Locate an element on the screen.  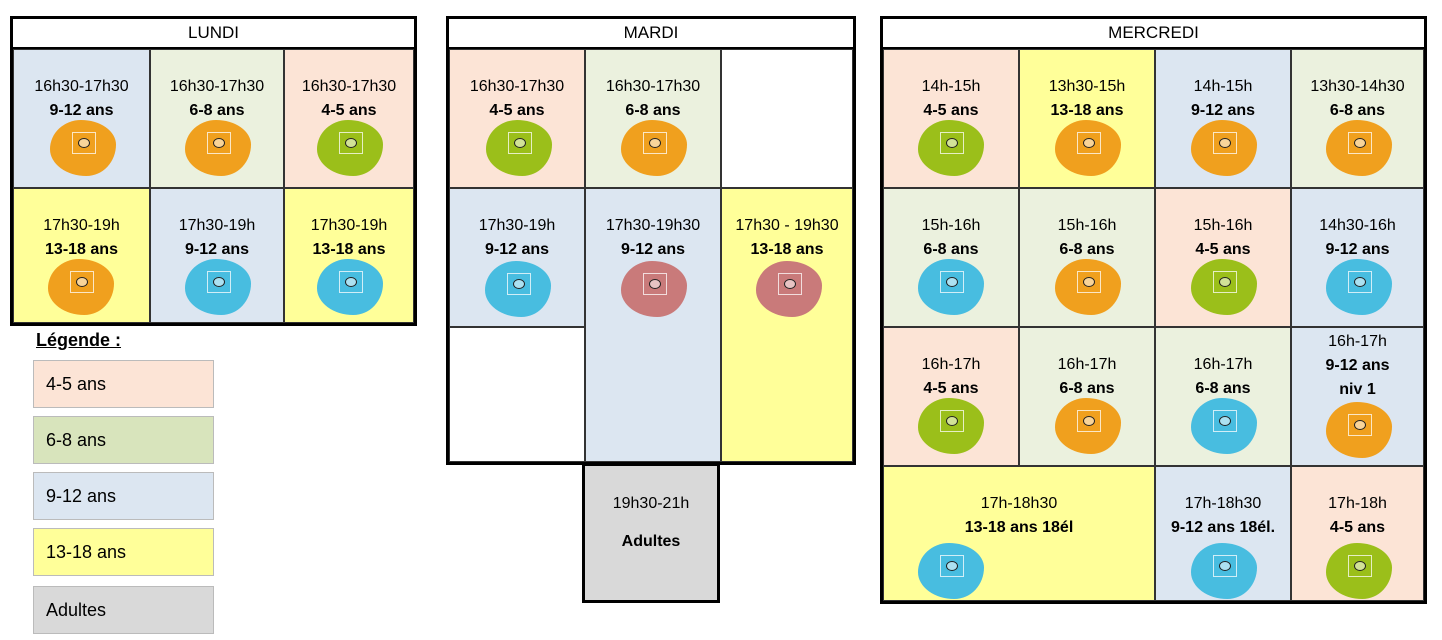
schedule-cell: 16h30-17h30 6-8 ans is located at coordinates (653, 118).